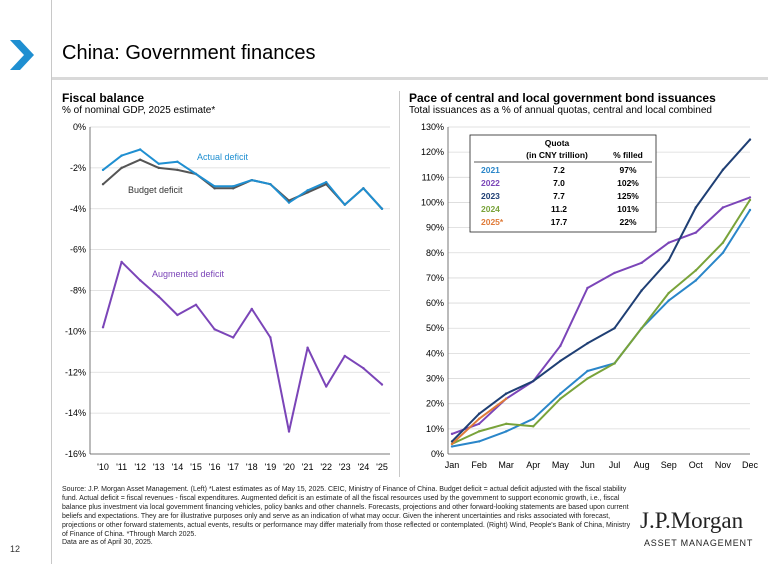 The width and height of the screenshot is (768, 564). Describe the element at coordinates (533, 465) in the screenshot. I see `x-tick-label: Apr` at that location.